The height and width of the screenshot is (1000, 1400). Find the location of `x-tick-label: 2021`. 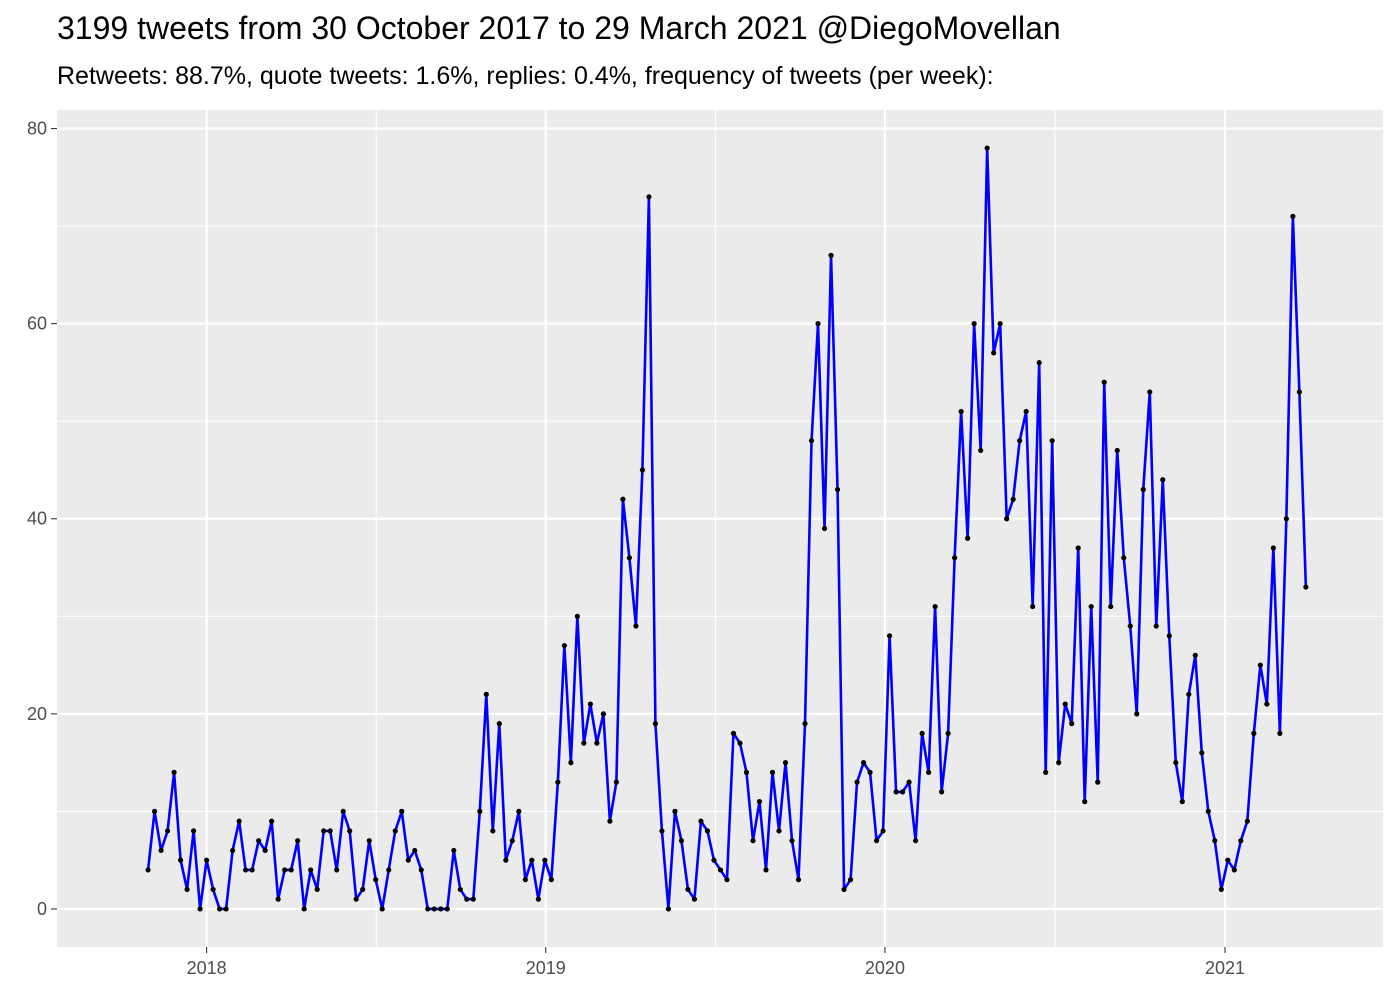

x-tick-label: 2021 is located at coordinates (1225, 968).